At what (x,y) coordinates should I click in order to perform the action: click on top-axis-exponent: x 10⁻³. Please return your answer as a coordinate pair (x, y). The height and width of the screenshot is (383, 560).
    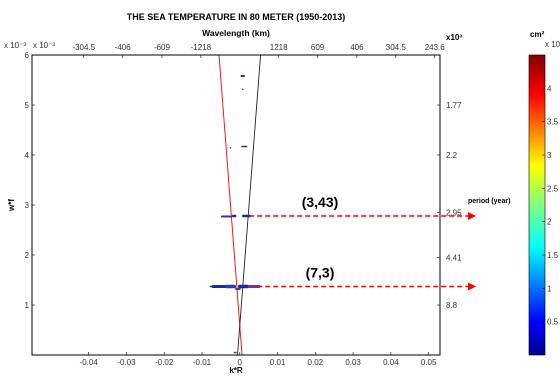
    Looking at the image, I should click on (44, 45).